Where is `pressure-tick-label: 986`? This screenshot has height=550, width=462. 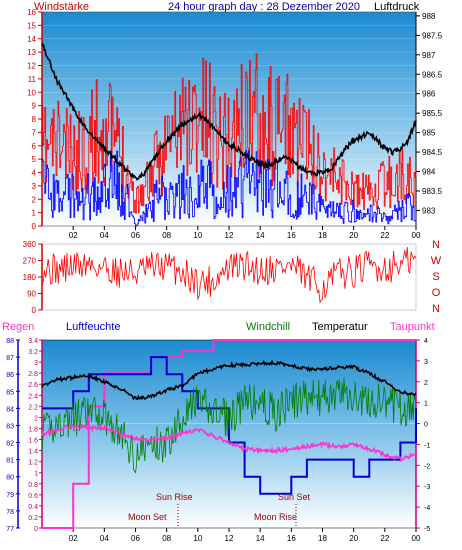
pressure-tick-label: 986 is located at coordinates (429, 94).